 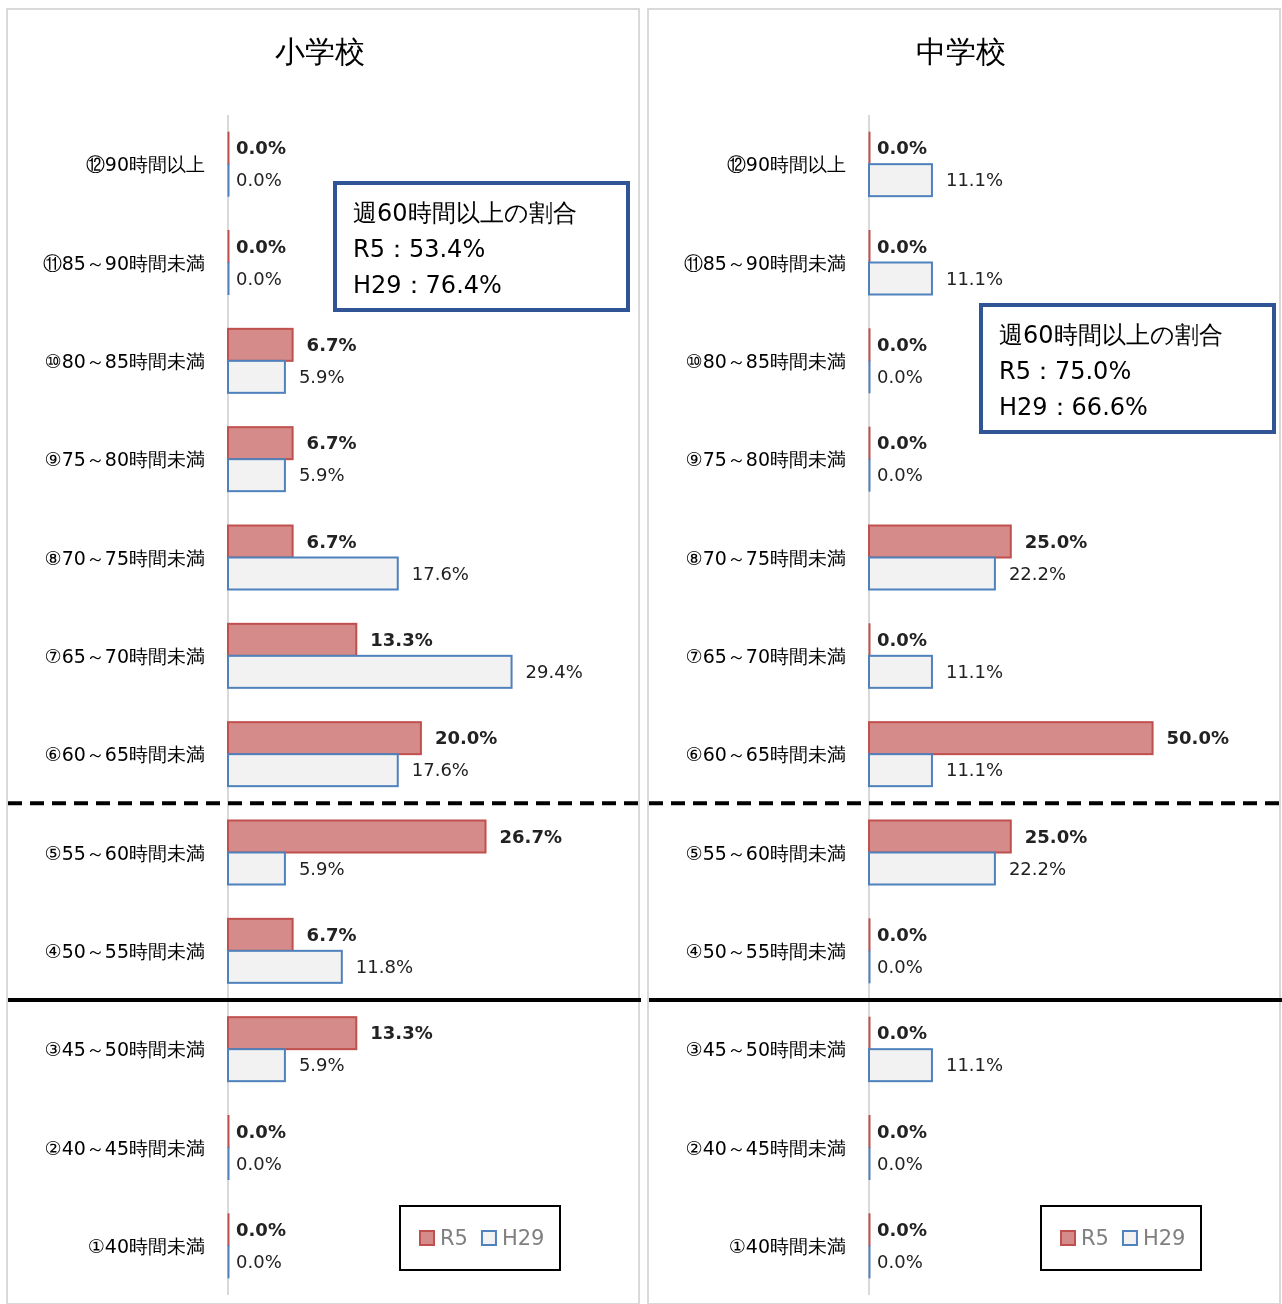 I want to click on data-label: 26.7%, so click(x=530, y=836).